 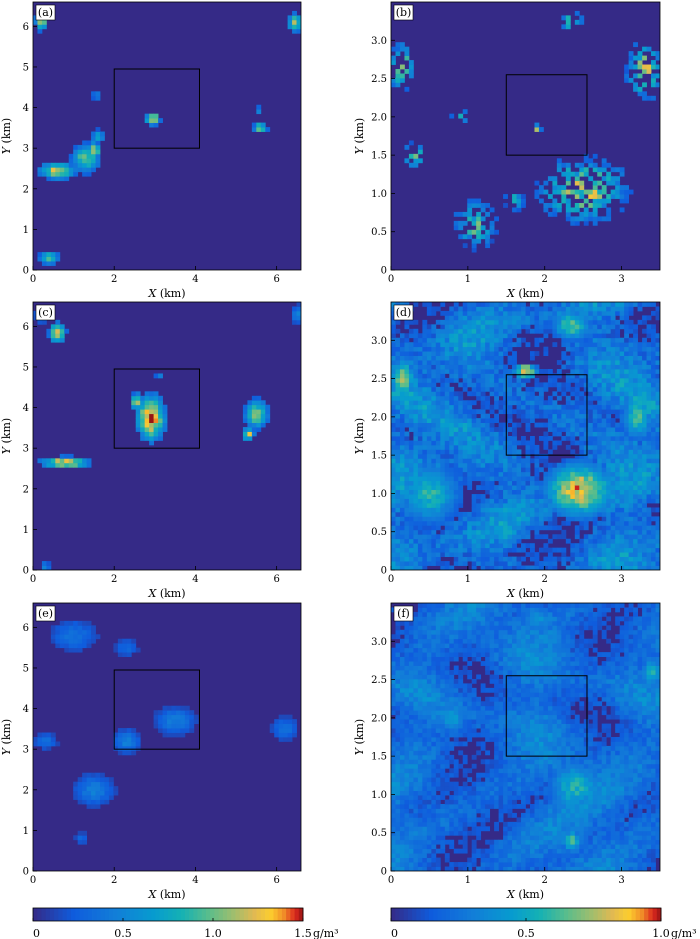 What do you see at coordinates (33, 579) in the screenshot?
I see `x-tick-label: 0` at bounding box center [33, 579].